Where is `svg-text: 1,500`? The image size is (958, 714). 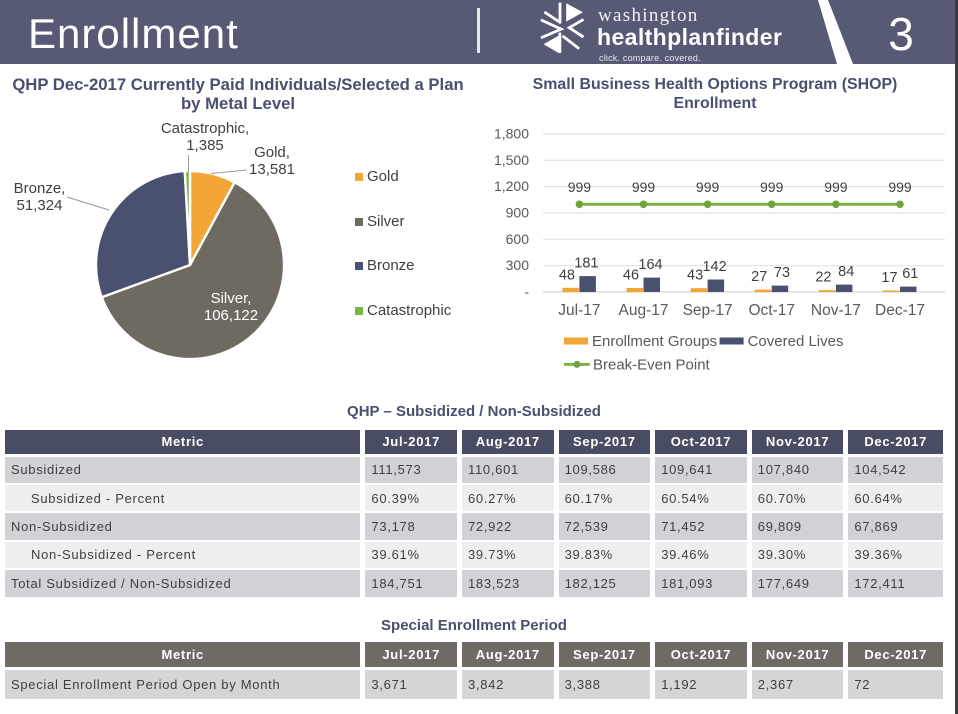
svg-text: 1,500 is located at coordinates (511, 160).